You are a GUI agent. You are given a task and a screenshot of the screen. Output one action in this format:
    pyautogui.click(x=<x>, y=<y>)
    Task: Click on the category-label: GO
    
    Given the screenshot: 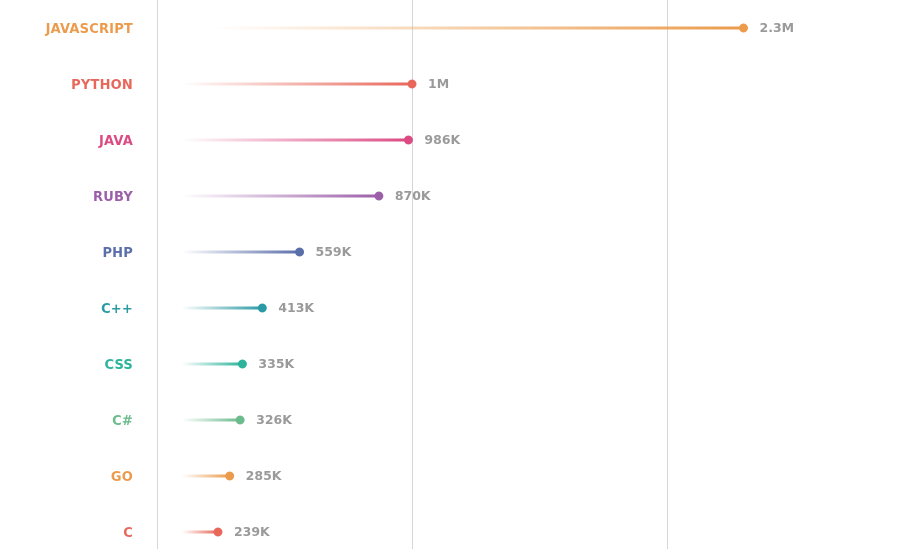 What is the action you would take?
    pyautogui.click(x=122, y=477)
    